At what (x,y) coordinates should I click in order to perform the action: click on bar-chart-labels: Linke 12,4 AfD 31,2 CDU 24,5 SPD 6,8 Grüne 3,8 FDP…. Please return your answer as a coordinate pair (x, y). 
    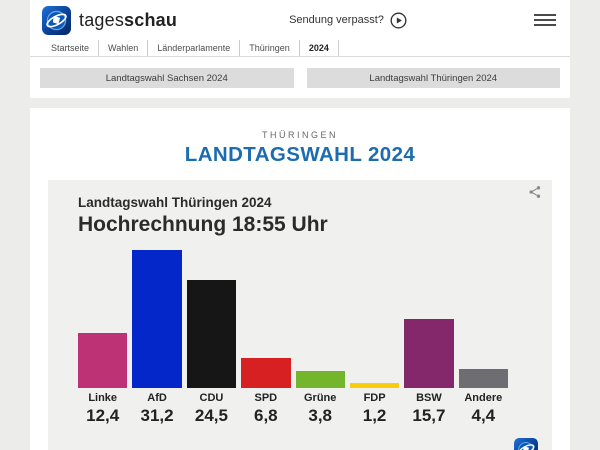
    Looking at the image, I should click on (293, 407).